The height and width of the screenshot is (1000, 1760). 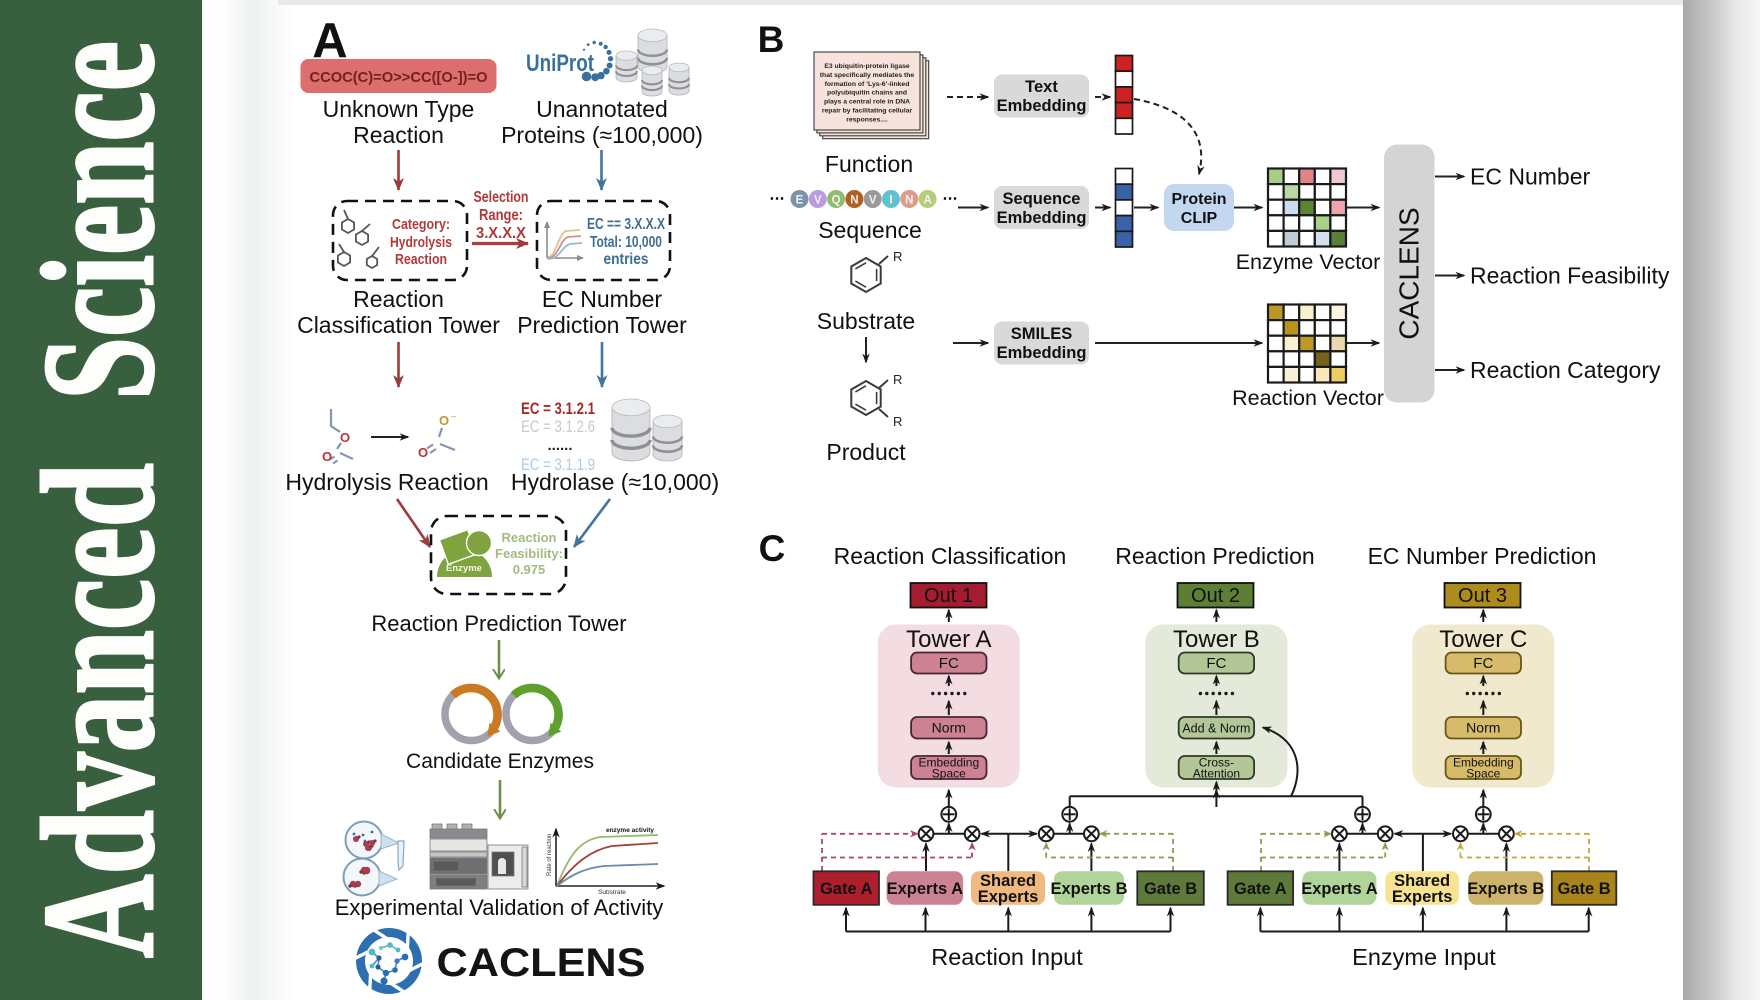 I want to click on svg-text: Out 3, so click(x=1482, y=596).